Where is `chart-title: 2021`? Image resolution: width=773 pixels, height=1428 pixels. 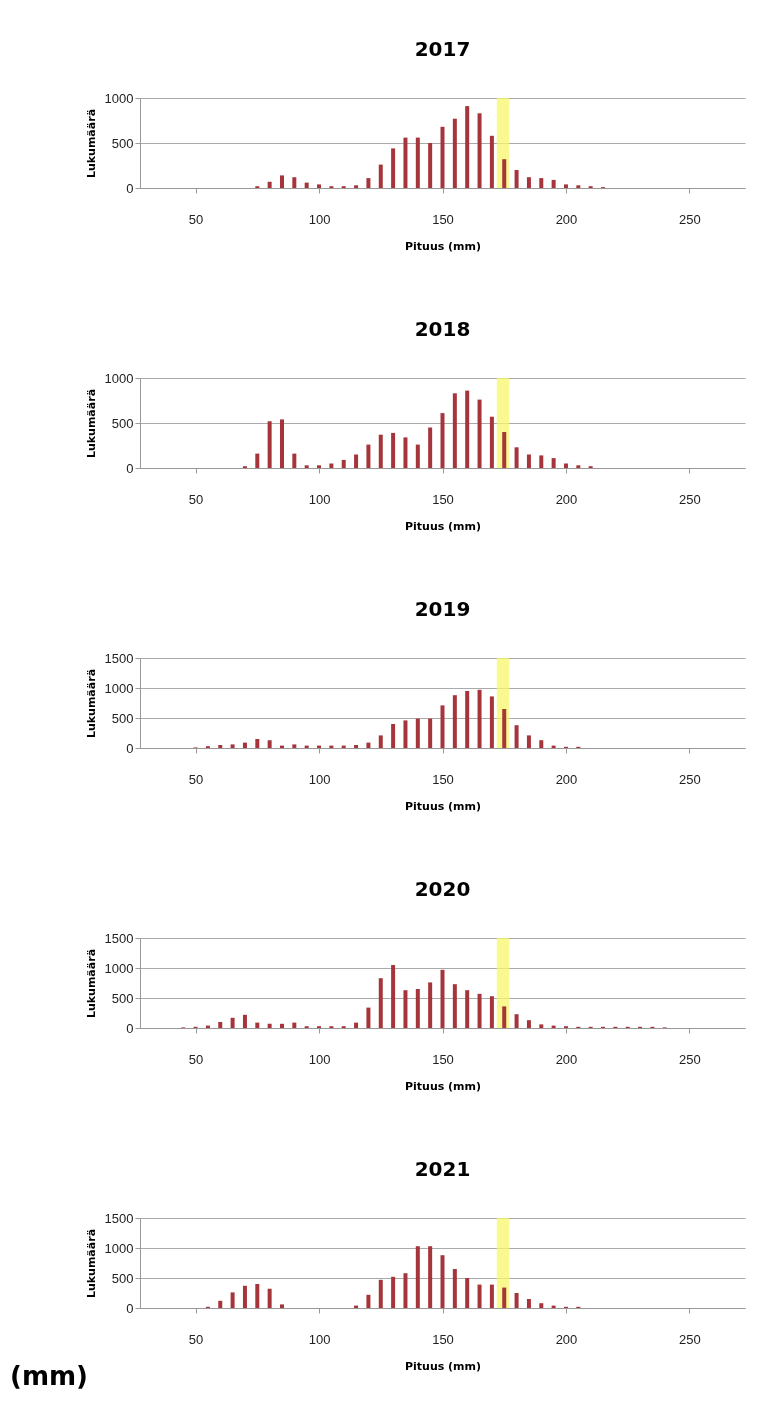
chart-title: 2021 is located at coordinates (442, 1169).